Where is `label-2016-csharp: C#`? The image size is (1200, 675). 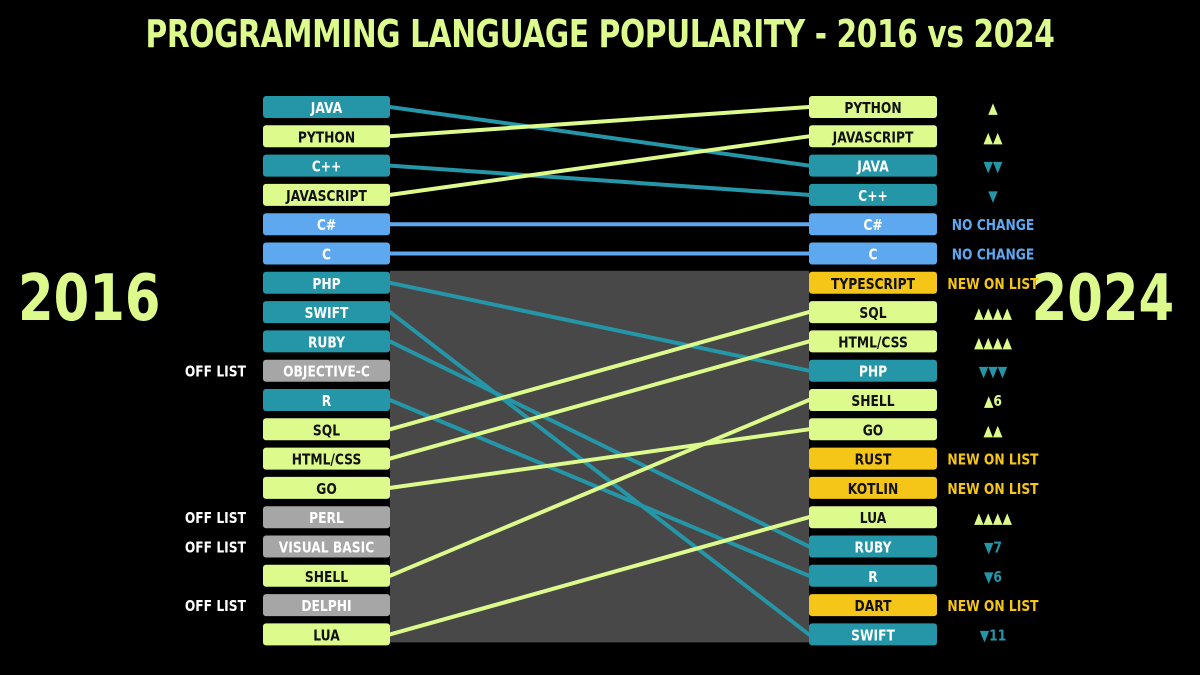
label-2016-csharp: C# is located at coordinates (326, 225).